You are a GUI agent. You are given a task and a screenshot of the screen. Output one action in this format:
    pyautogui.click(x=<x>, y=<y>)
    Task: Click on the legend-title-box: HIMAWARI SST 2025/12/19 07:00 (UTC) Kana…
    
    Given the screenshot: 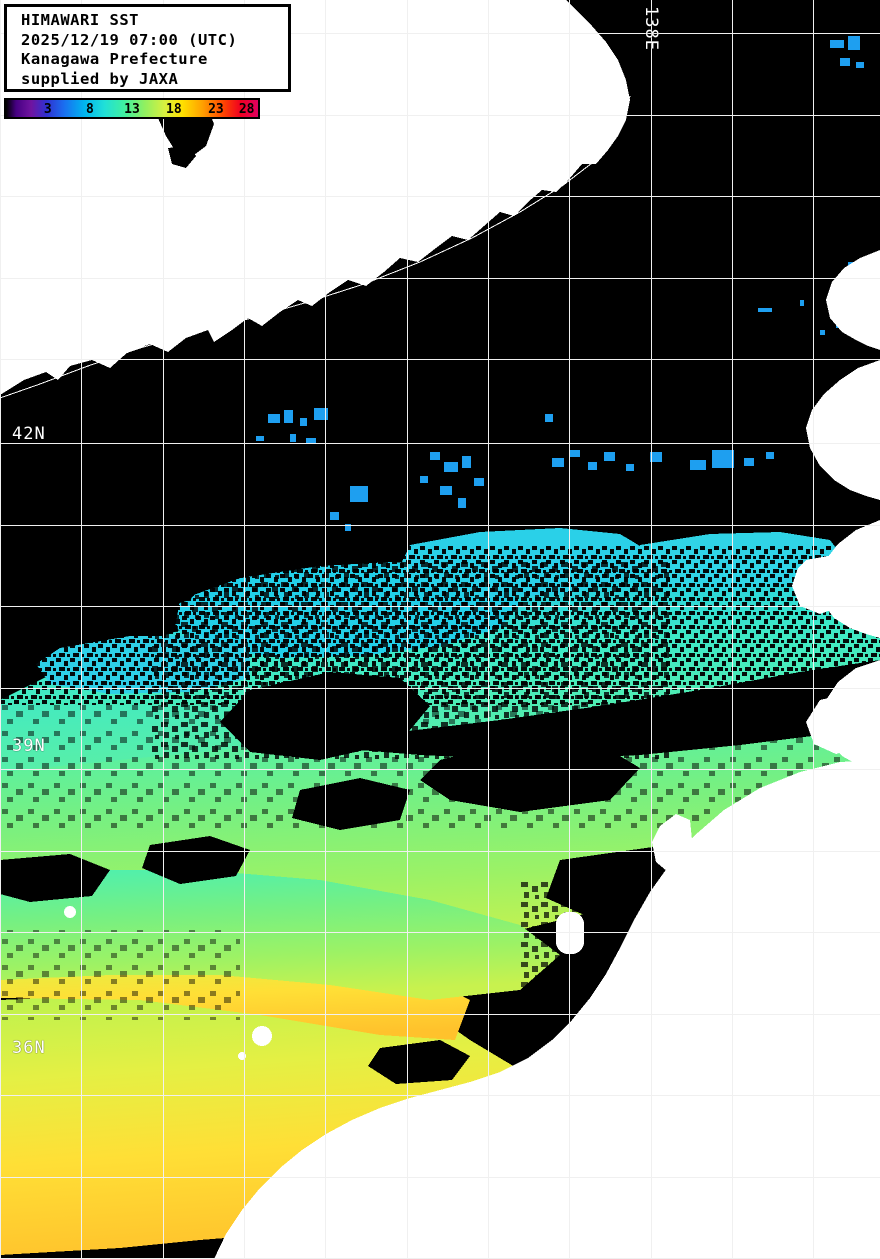 What is the action you would take?
    pyautogui.click(x=147, y=48)
    